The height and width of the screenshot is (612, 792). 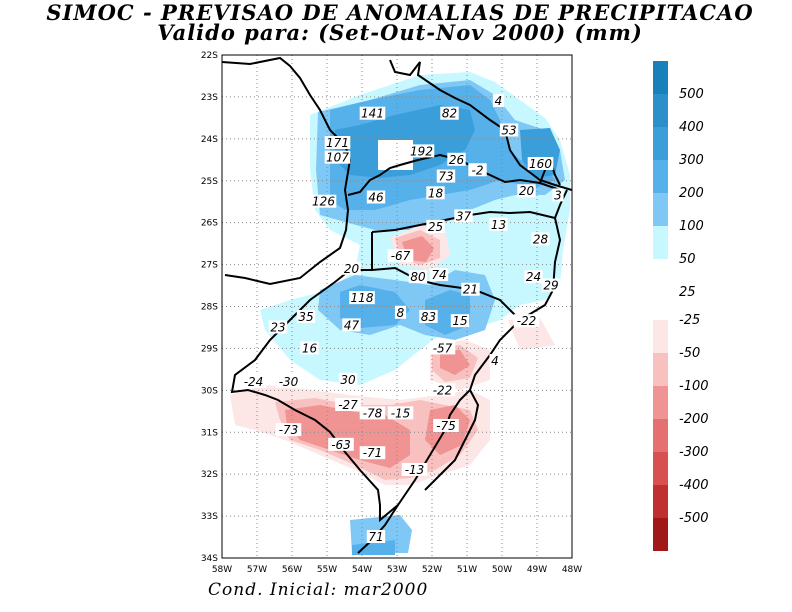 I want to click on lat-tick-label: 31S, so click(x=209, y=433).